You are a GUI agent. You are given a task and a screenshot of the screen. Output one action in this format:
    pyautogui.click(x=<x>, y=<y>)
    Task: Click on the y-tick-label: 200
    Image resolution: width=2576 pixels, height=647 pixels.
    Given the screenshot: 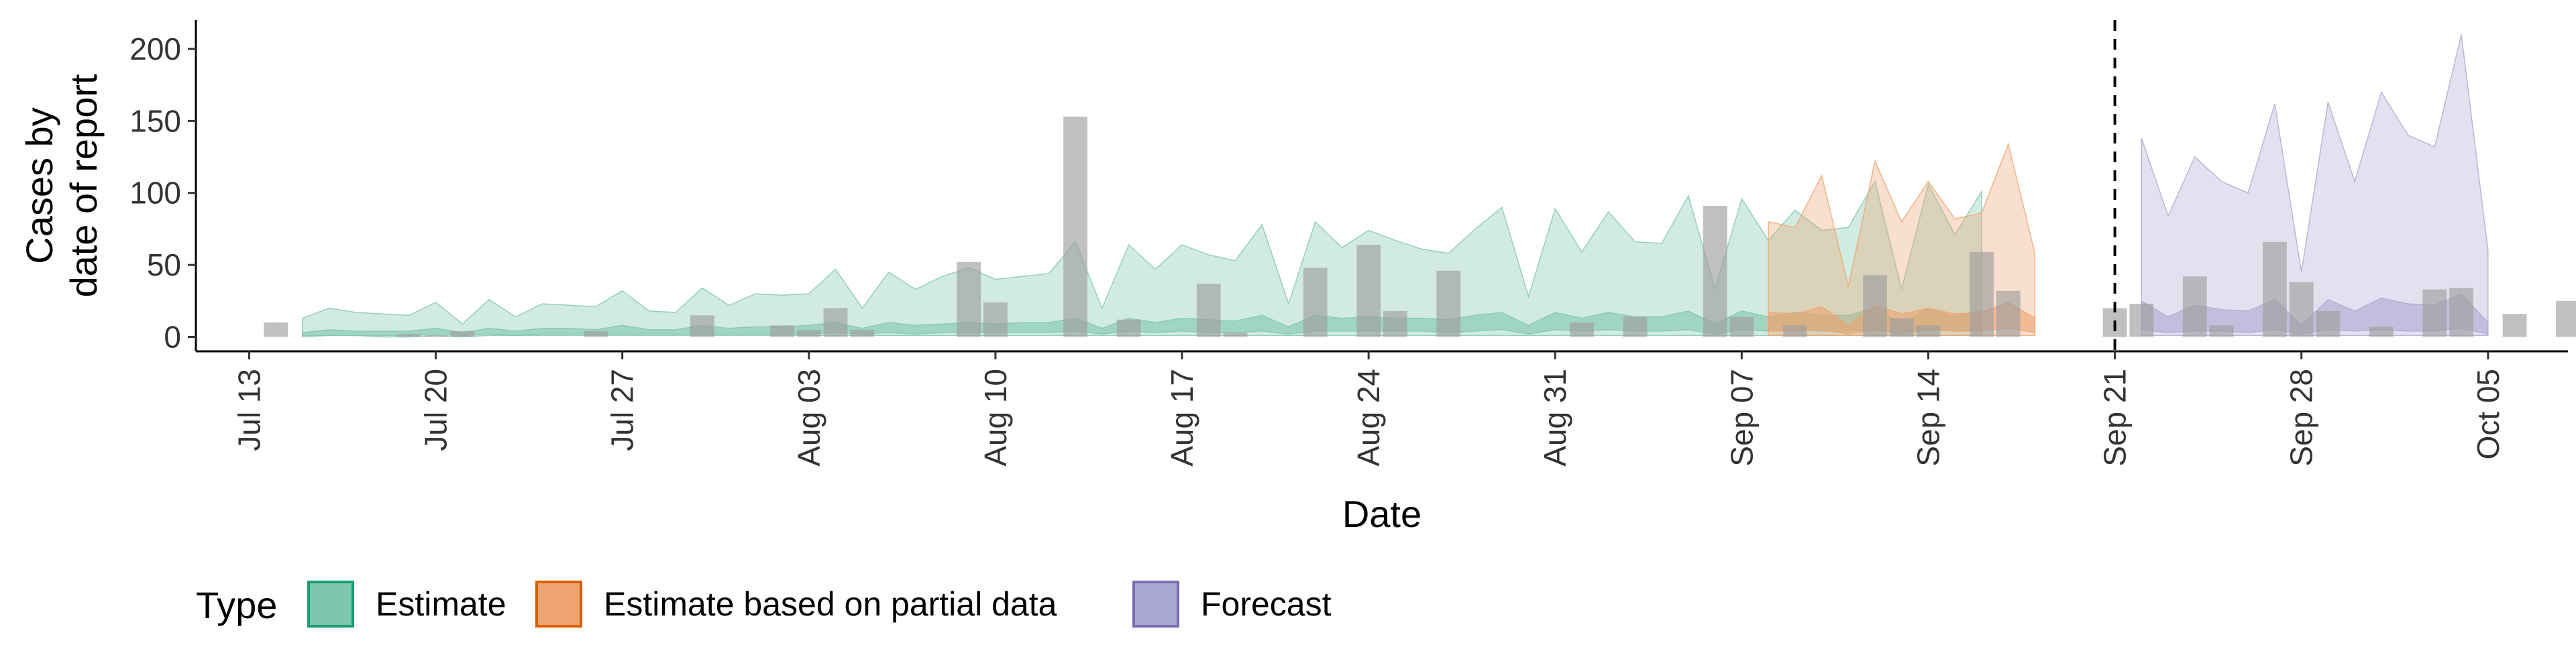 What is the action you would take?
    pyautogui.click(x=155, y=49)
    